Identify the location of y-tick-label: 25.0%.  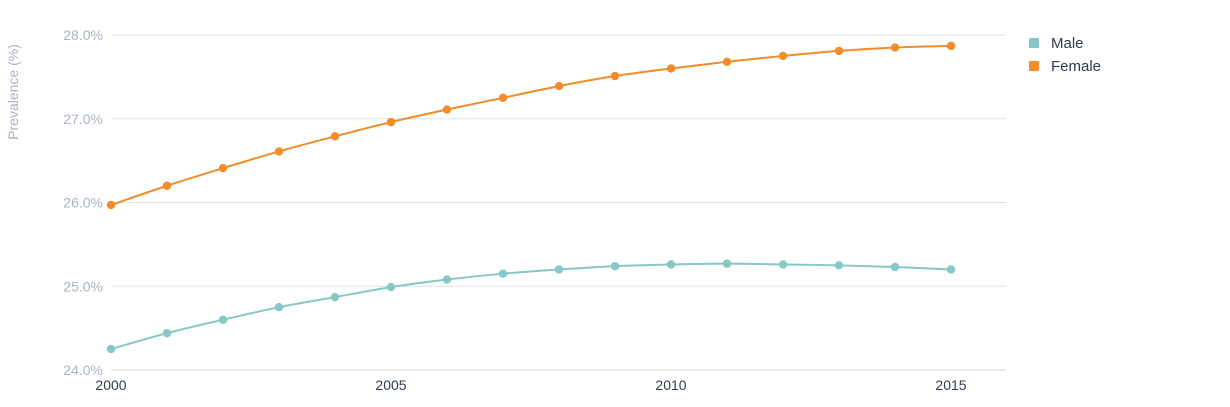
(83, 286).